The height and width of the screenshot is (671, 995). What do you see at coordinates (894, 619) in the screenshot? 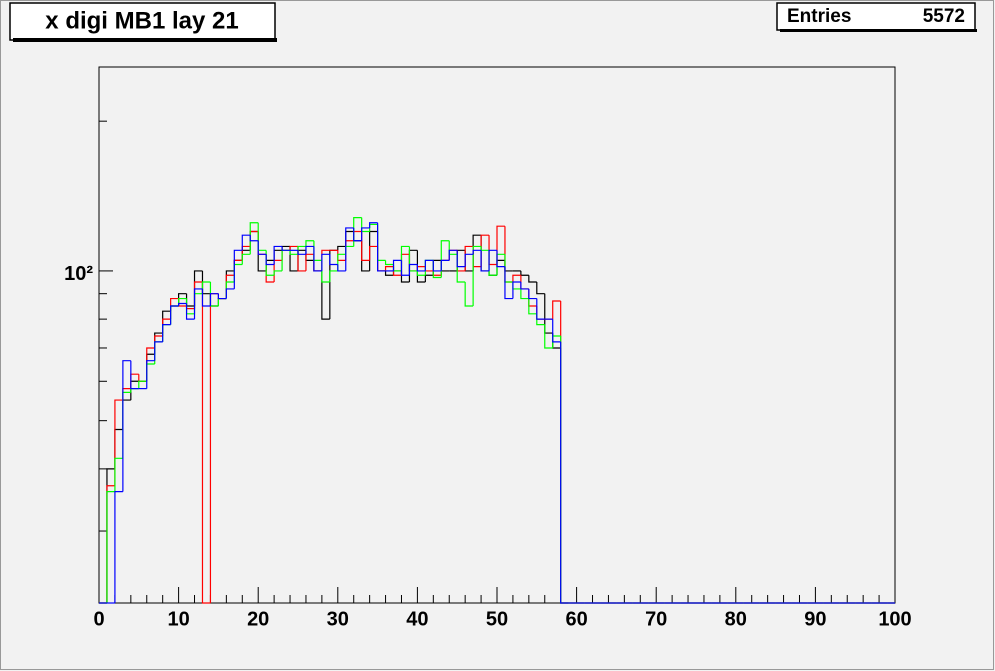
I see `x-tick-label: 100` at bounding box center [894, 619].